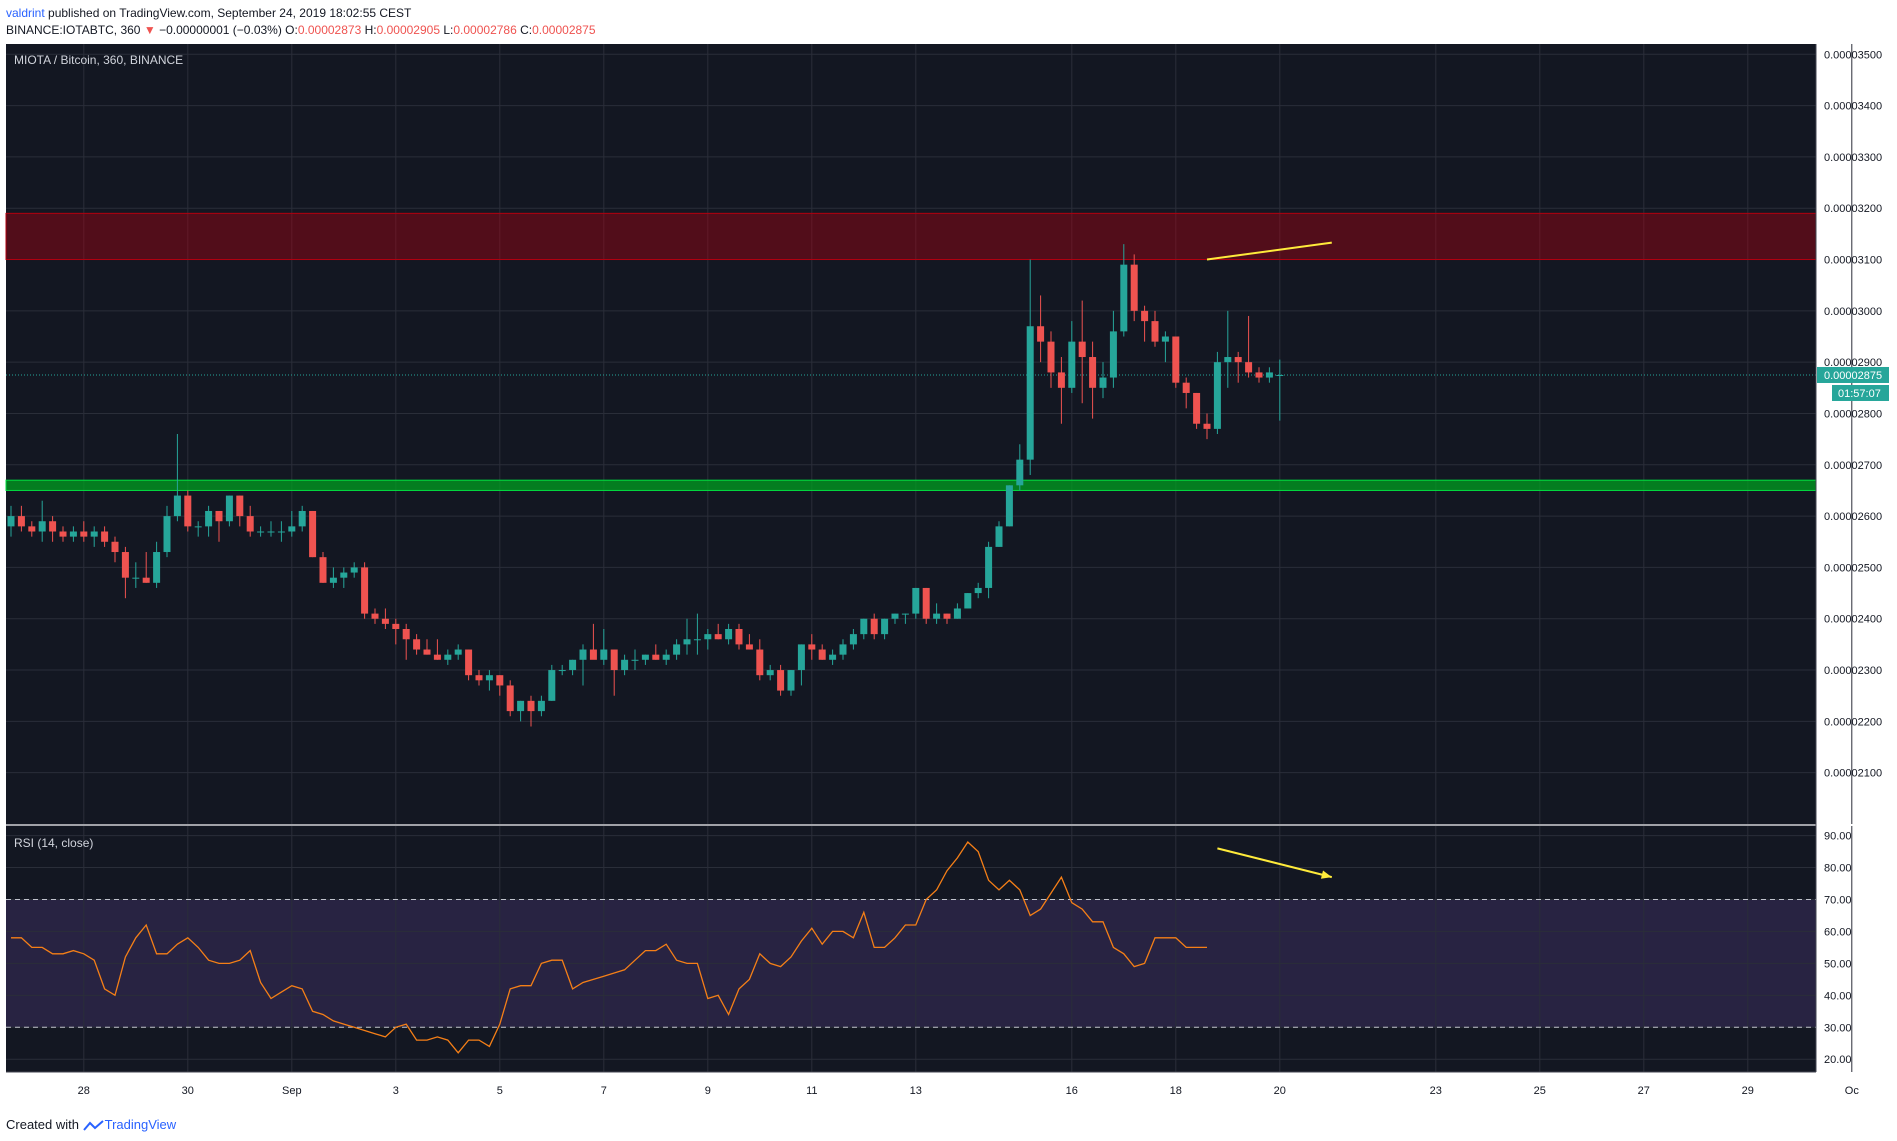 This screenshot has height=1141, width=1897. Describe the element at coordinates (1644, 1091) in the screenshot. I see `time-tick-label: 27` at that location.